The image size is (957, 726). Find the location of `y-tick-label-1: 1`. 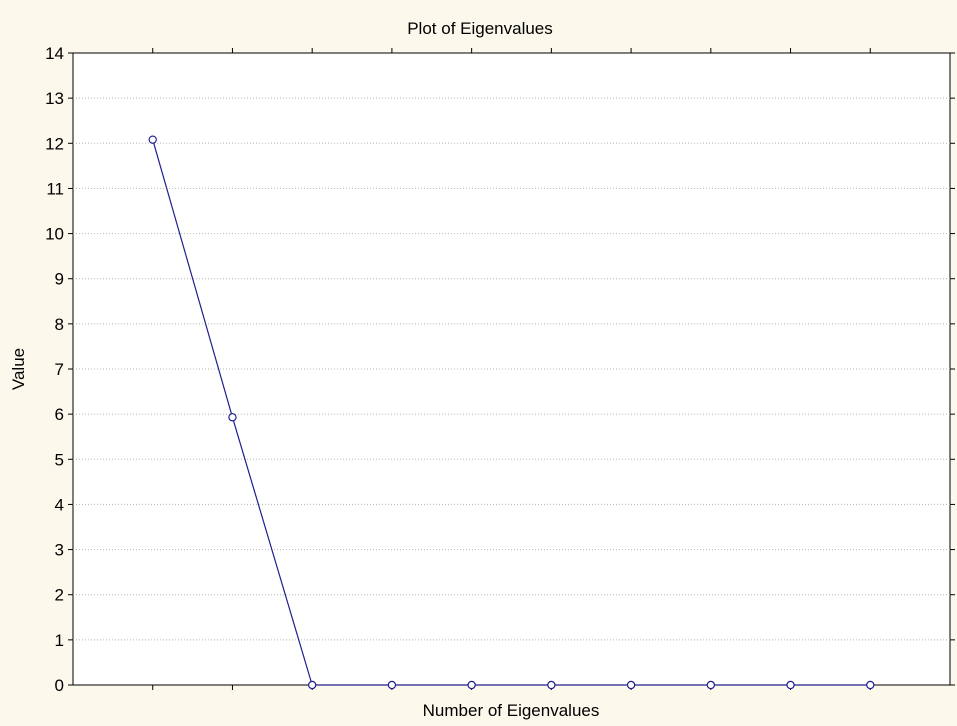

y-tick-label-1: 1 is located at coordinates (59, 640).